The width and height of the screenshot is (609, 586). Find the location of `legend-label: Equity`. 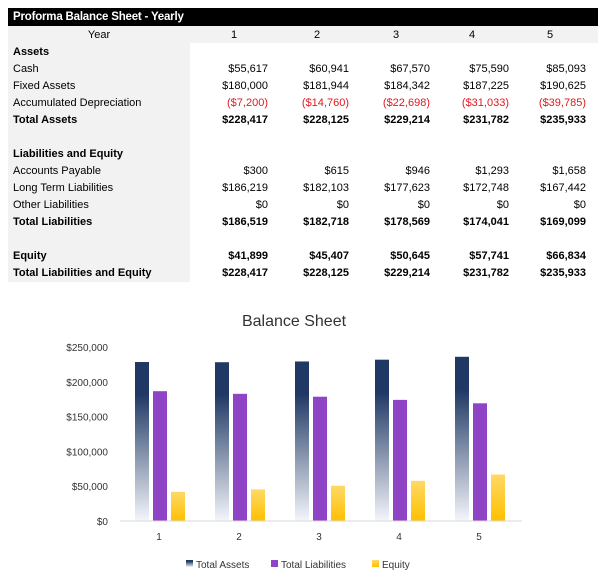

legend-label: Equity is located at coordinates (396, 565).